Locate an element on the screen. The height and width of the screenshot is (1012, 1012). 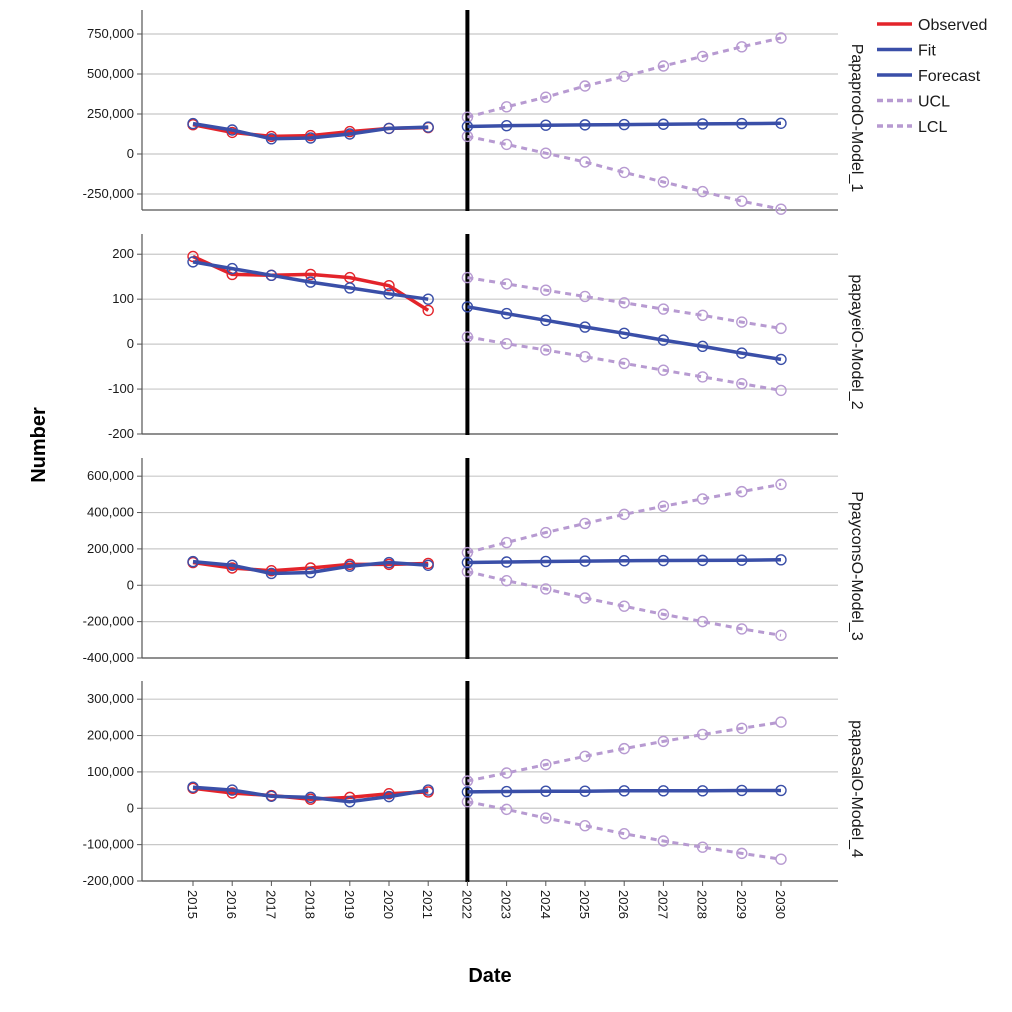
panel-label: PapaprodO-Model_1 is located at coordinates (856, 118).